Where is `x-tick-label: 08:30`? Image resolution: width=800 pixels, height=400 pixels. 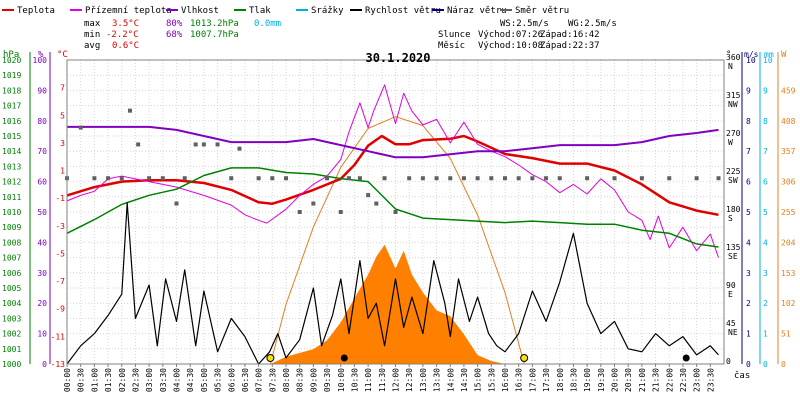 x-tick-label: 08:30 is located at coordinates (300, 380).